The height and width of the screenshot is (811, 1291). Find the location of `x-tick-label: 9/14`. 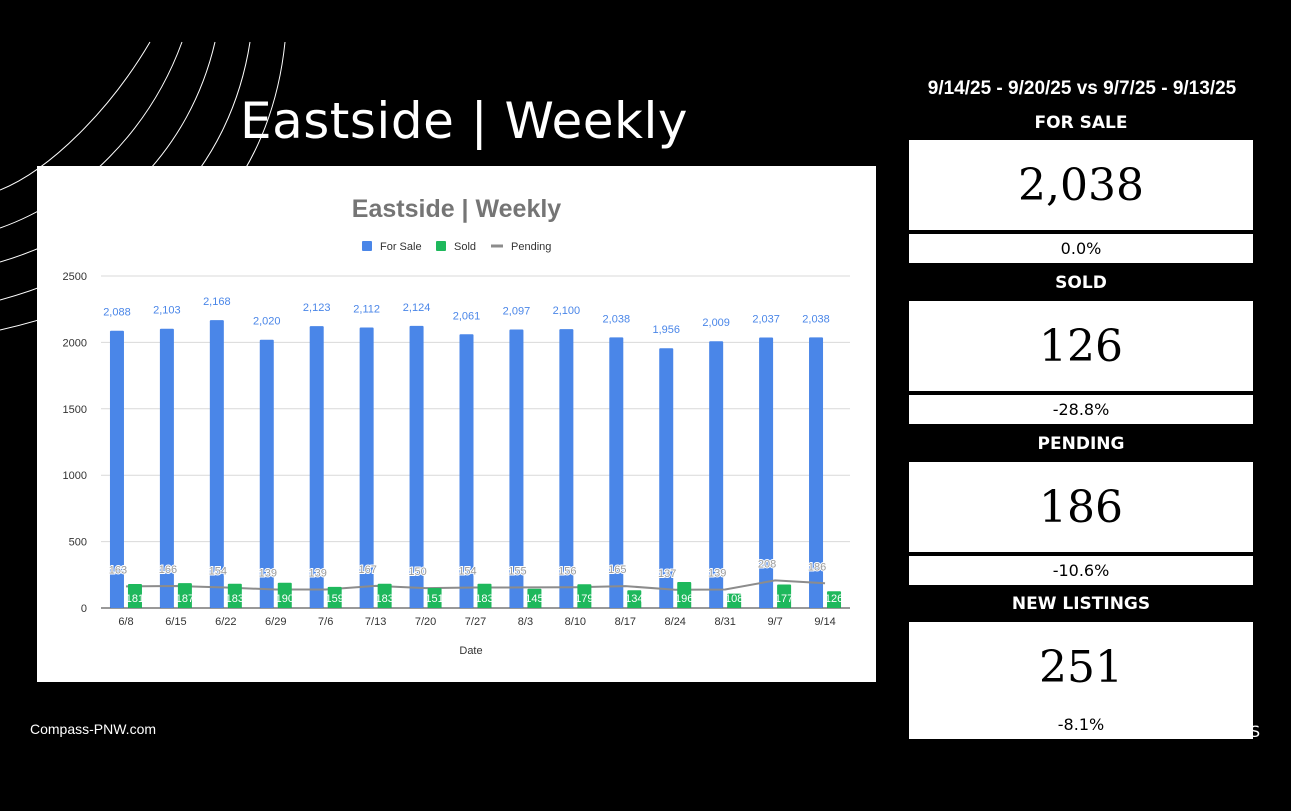

x-tick-label: 9/14 is located at coordinates (824, 622).